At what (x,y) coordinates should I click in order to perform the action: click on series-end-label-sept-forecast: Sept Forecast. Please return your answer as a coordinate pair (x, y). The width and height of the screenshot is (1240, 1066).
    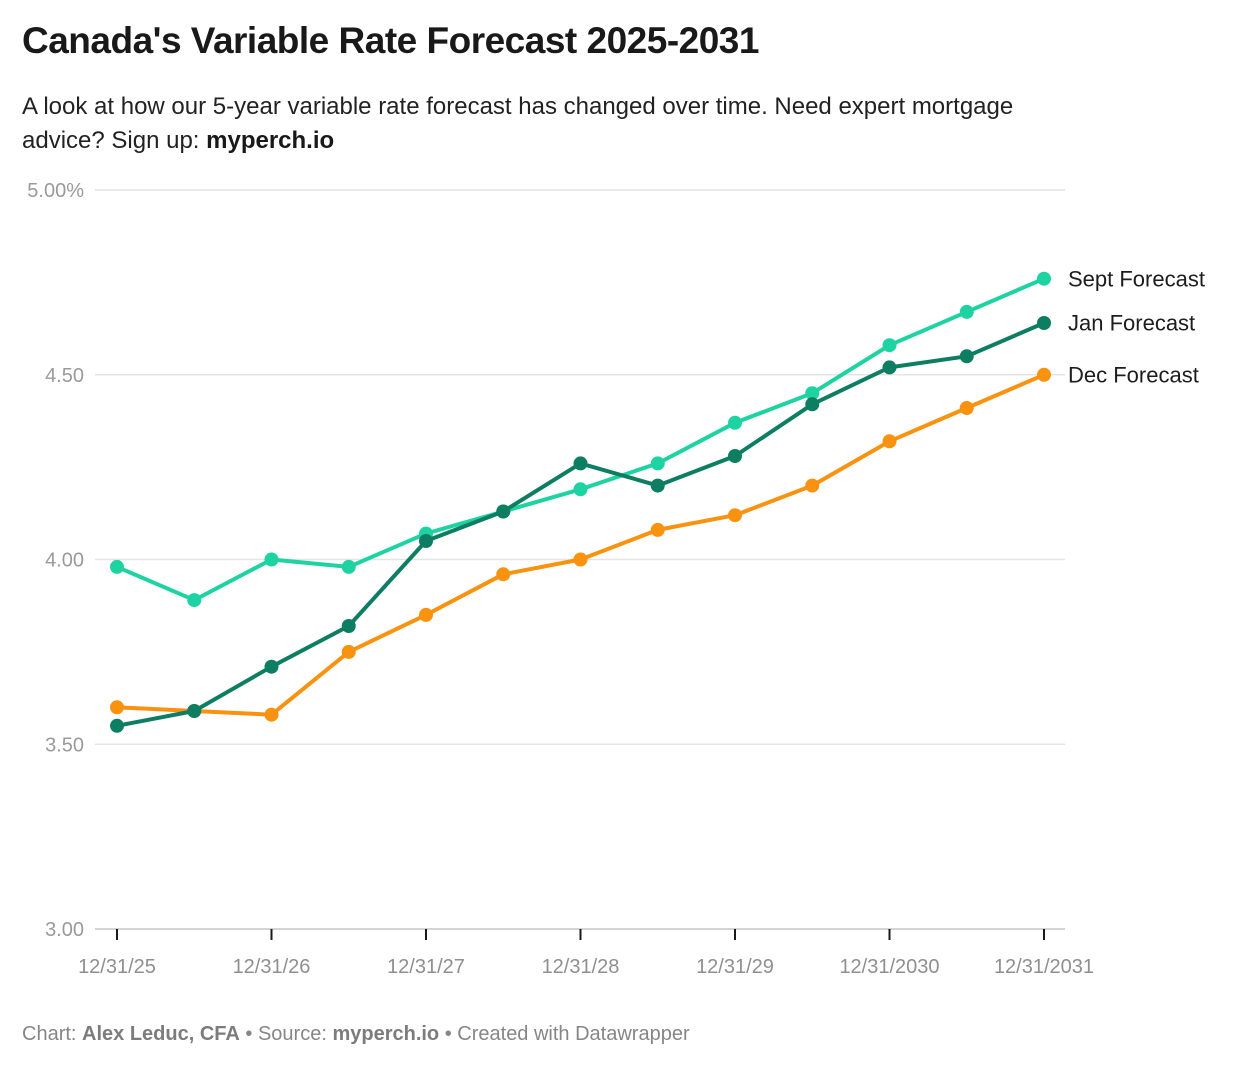
    Looking at the image, I should click on (1136, 278).